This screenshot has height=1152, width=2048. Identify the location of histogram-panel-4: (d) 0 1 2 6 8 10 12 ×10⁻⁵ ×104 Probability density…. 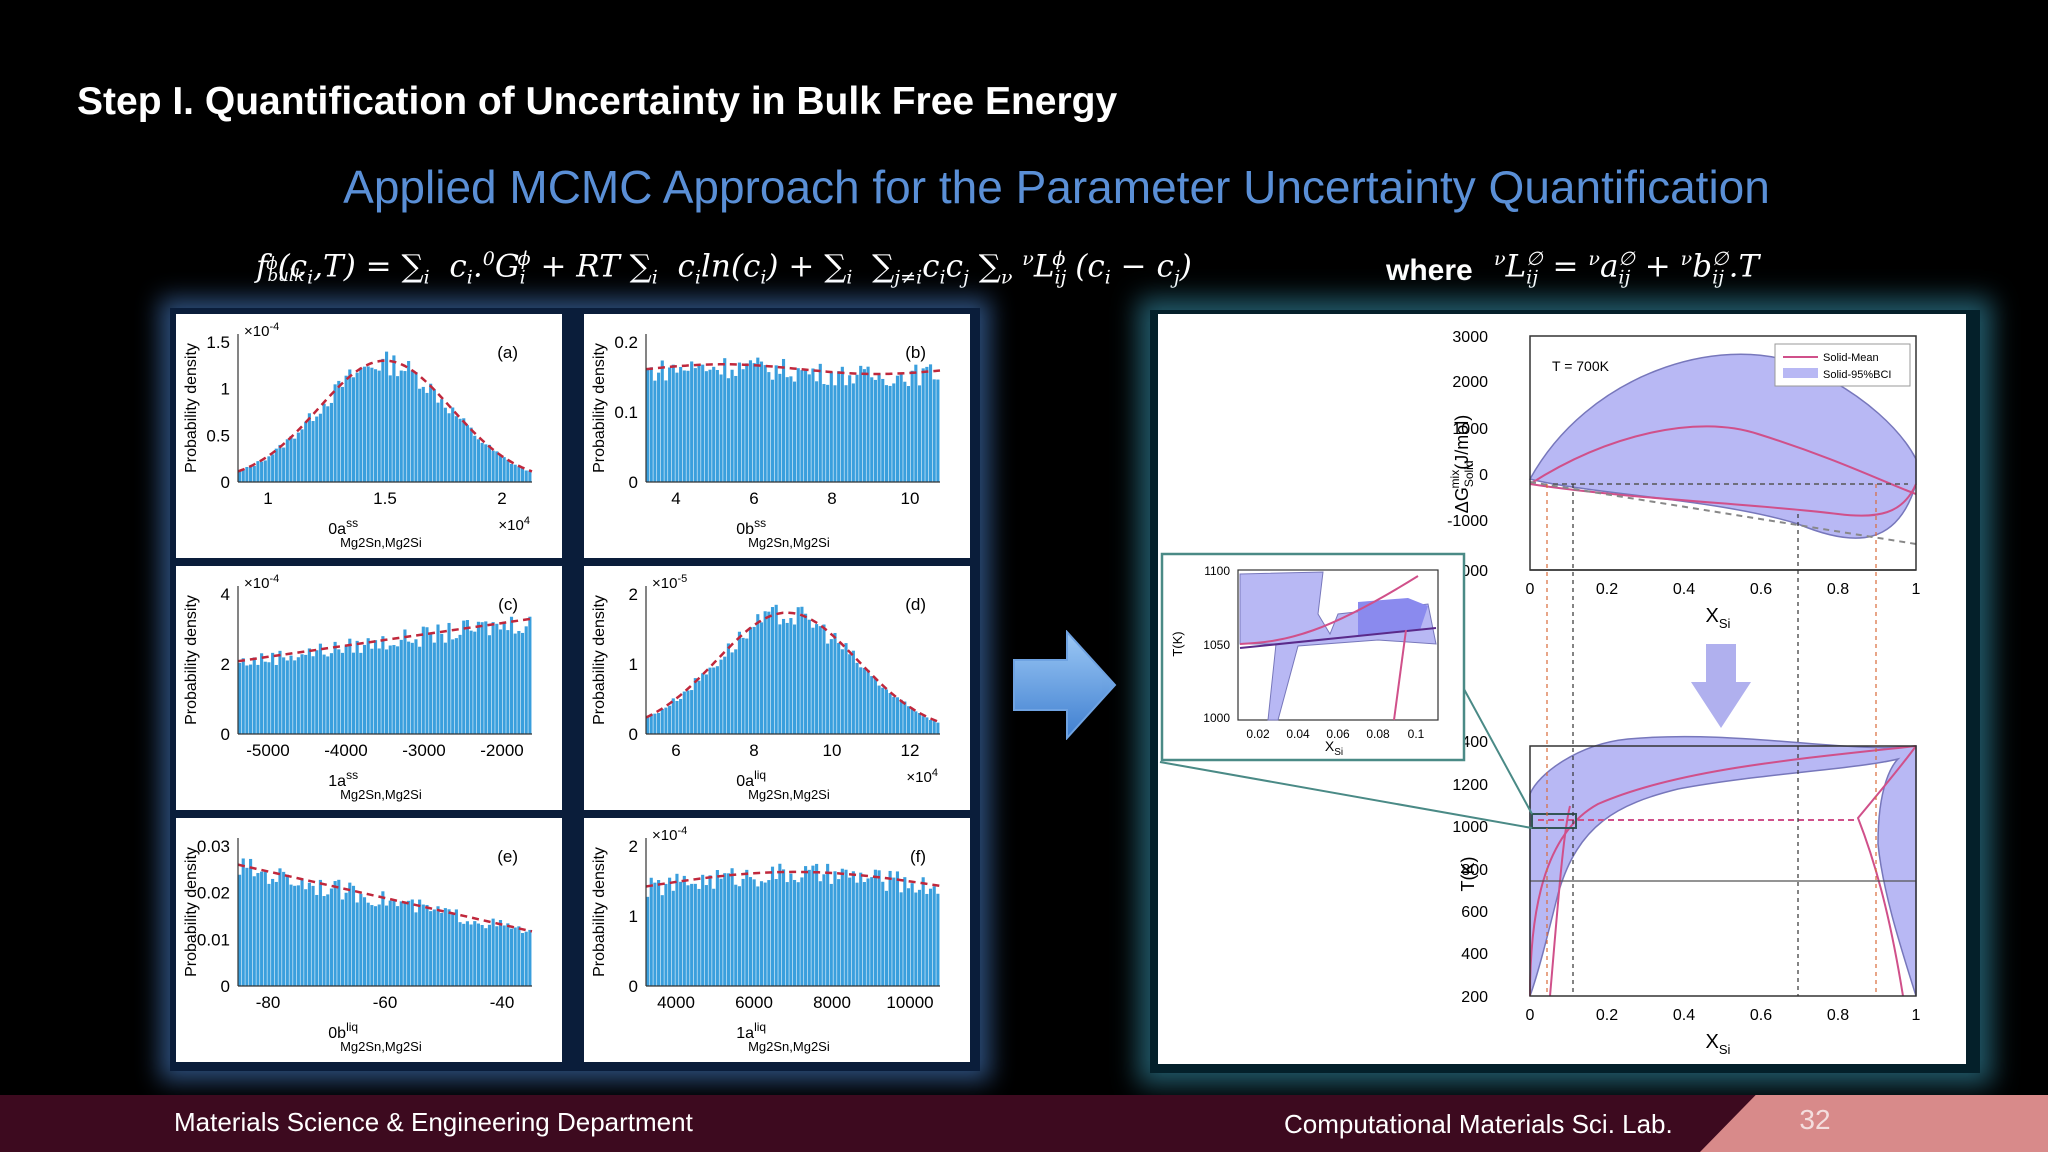
(777, 688).